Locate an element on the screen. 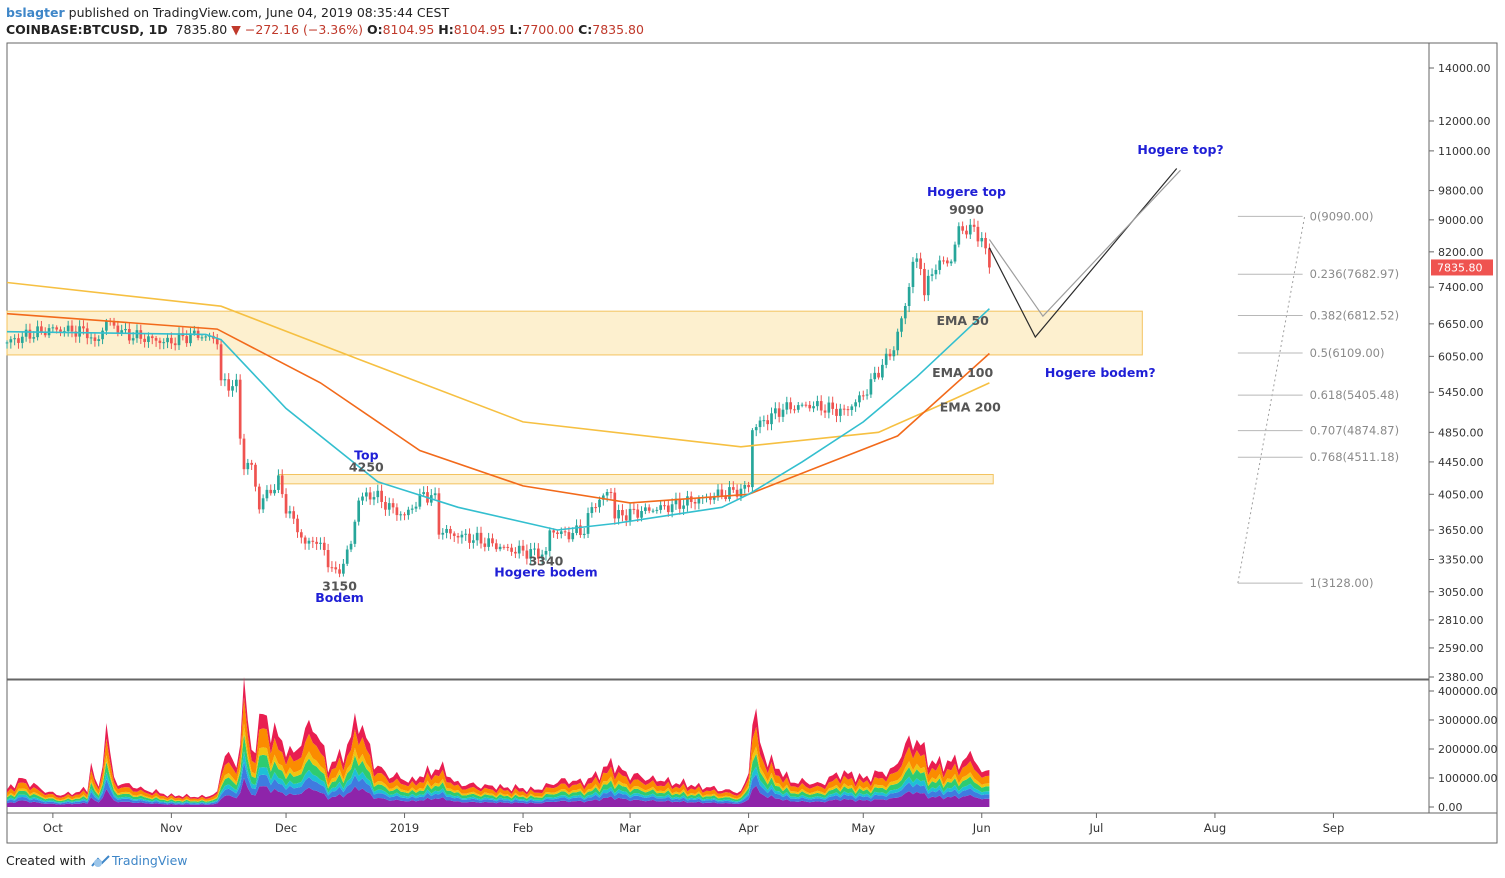 The width and height of the screenshot is (1505, 878). high-label: H: is located at coordinates (446, 29).